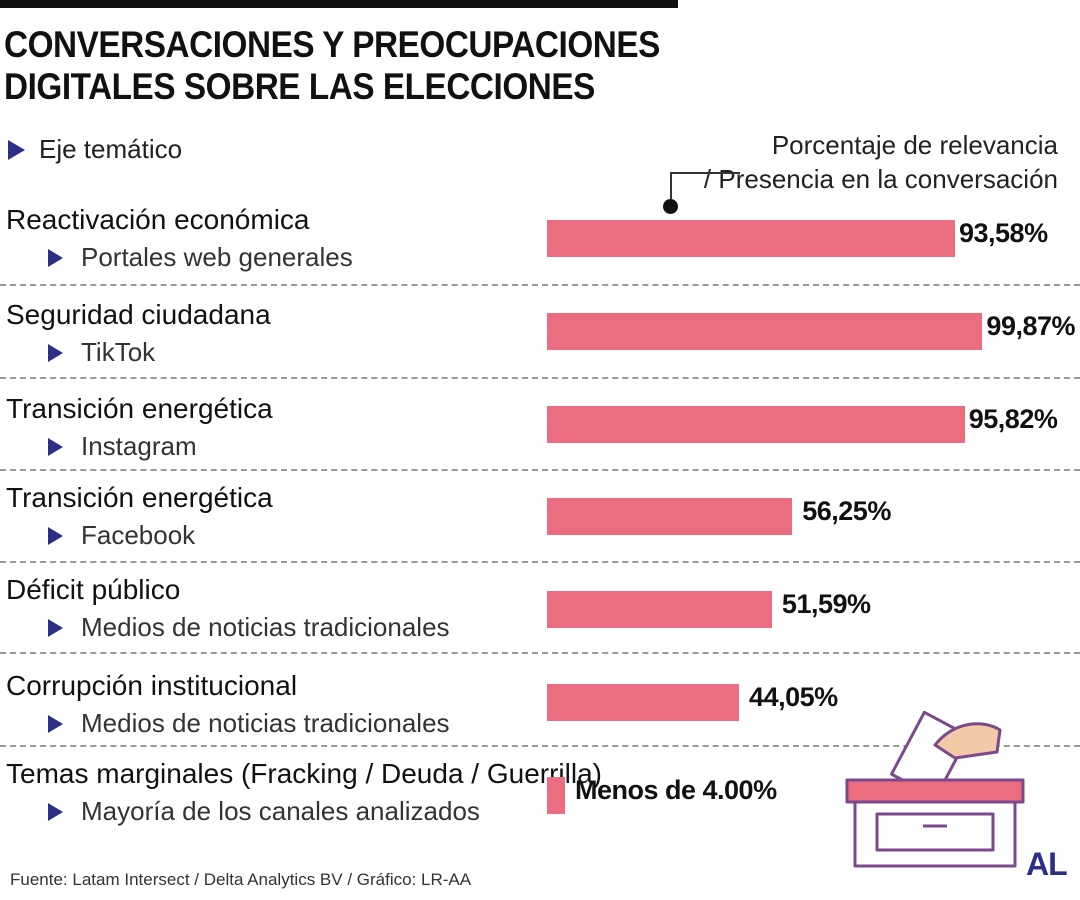  What do you see at coordinates (826, 604) in the screenshot?
I see `value-label: 51,59%` at bounding box center [826, 604].